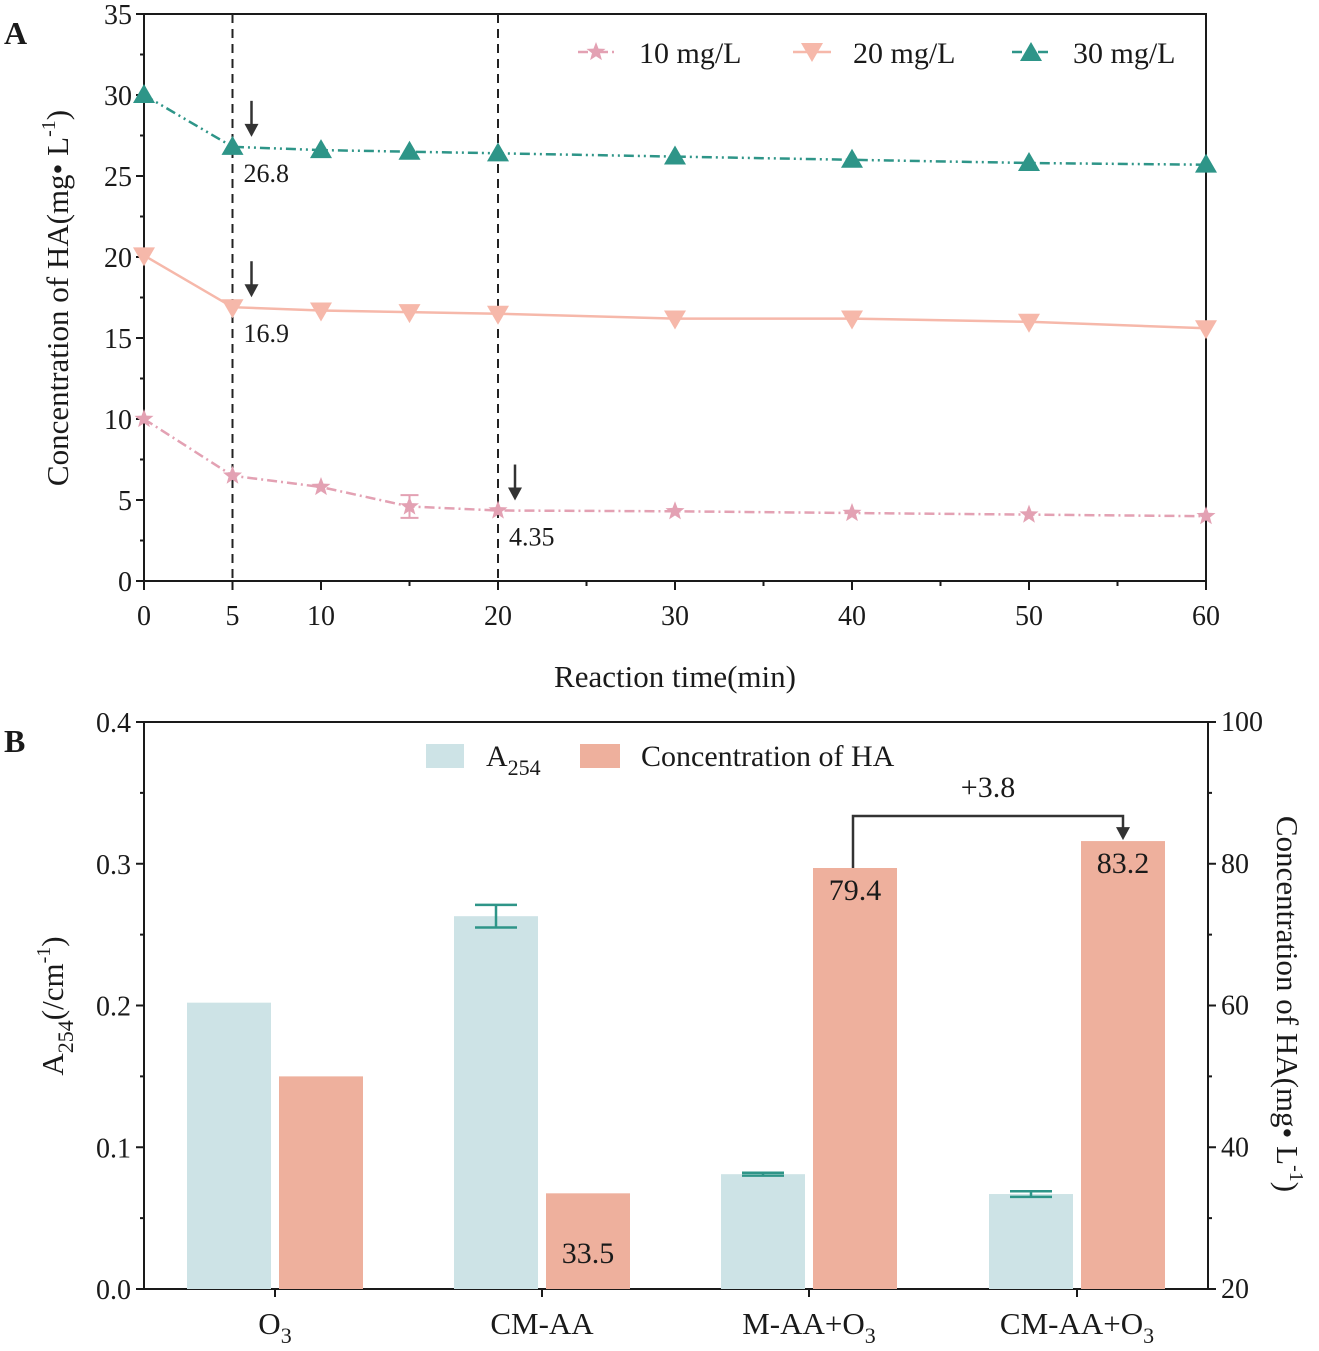  What do you see at coordinates (118, 15) in the screenshot?
I see `a-ytick-label-7: 35` at bounding box center [118, 15].